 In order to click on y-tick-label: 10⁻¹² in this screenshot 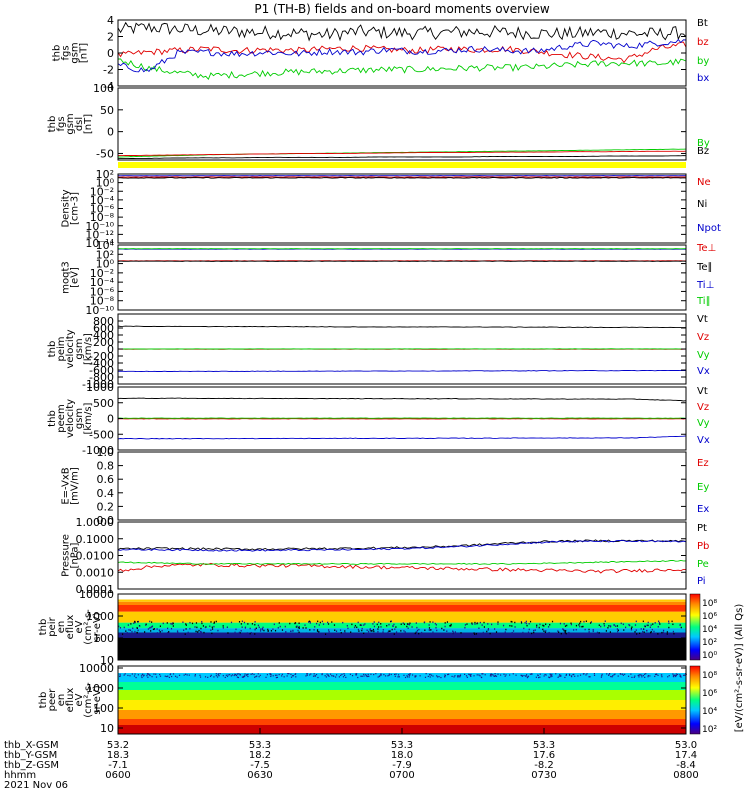, I will do `click(99, 234)`.